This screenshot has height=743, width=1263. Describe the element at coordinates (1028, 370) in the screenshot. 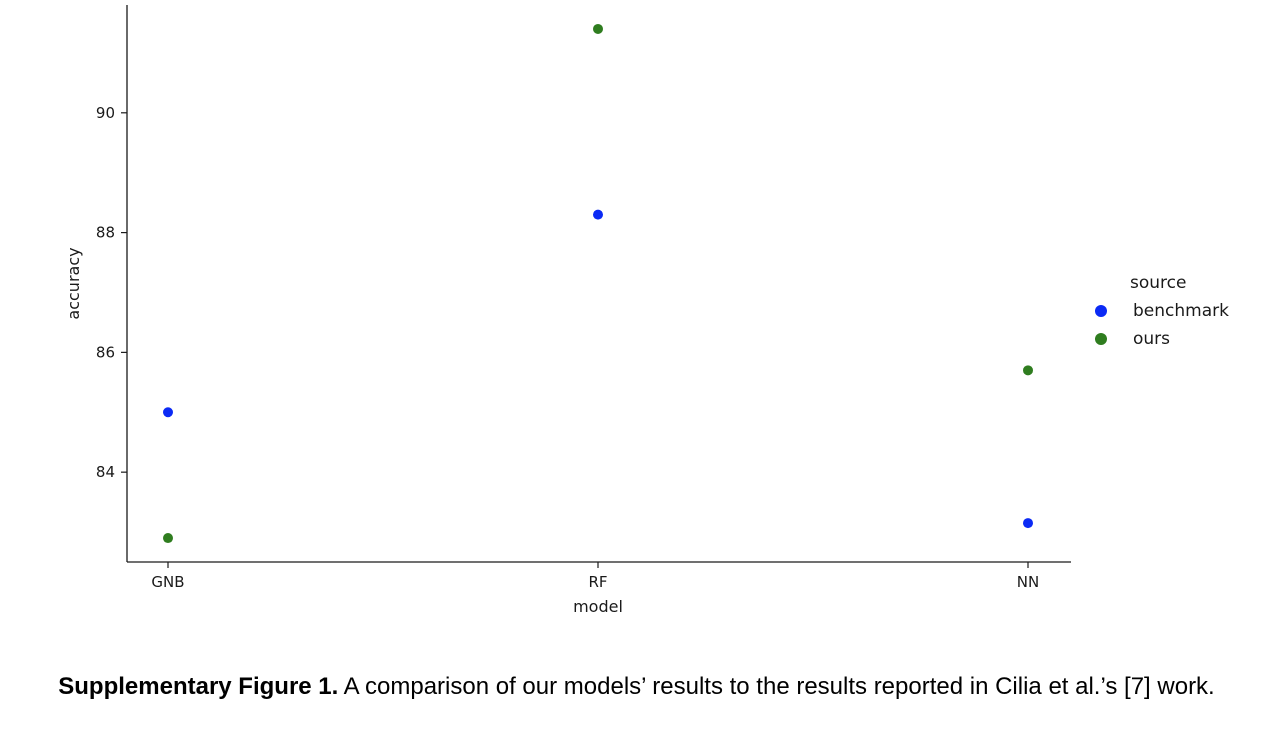

I see `data-point-ours-nn` at that location.